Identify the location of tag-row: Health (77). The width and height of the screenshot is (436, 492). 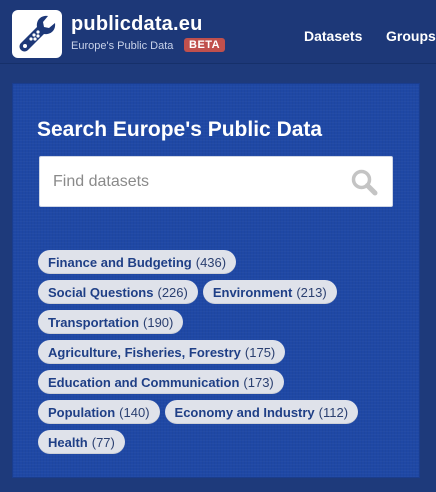
(223, 442).